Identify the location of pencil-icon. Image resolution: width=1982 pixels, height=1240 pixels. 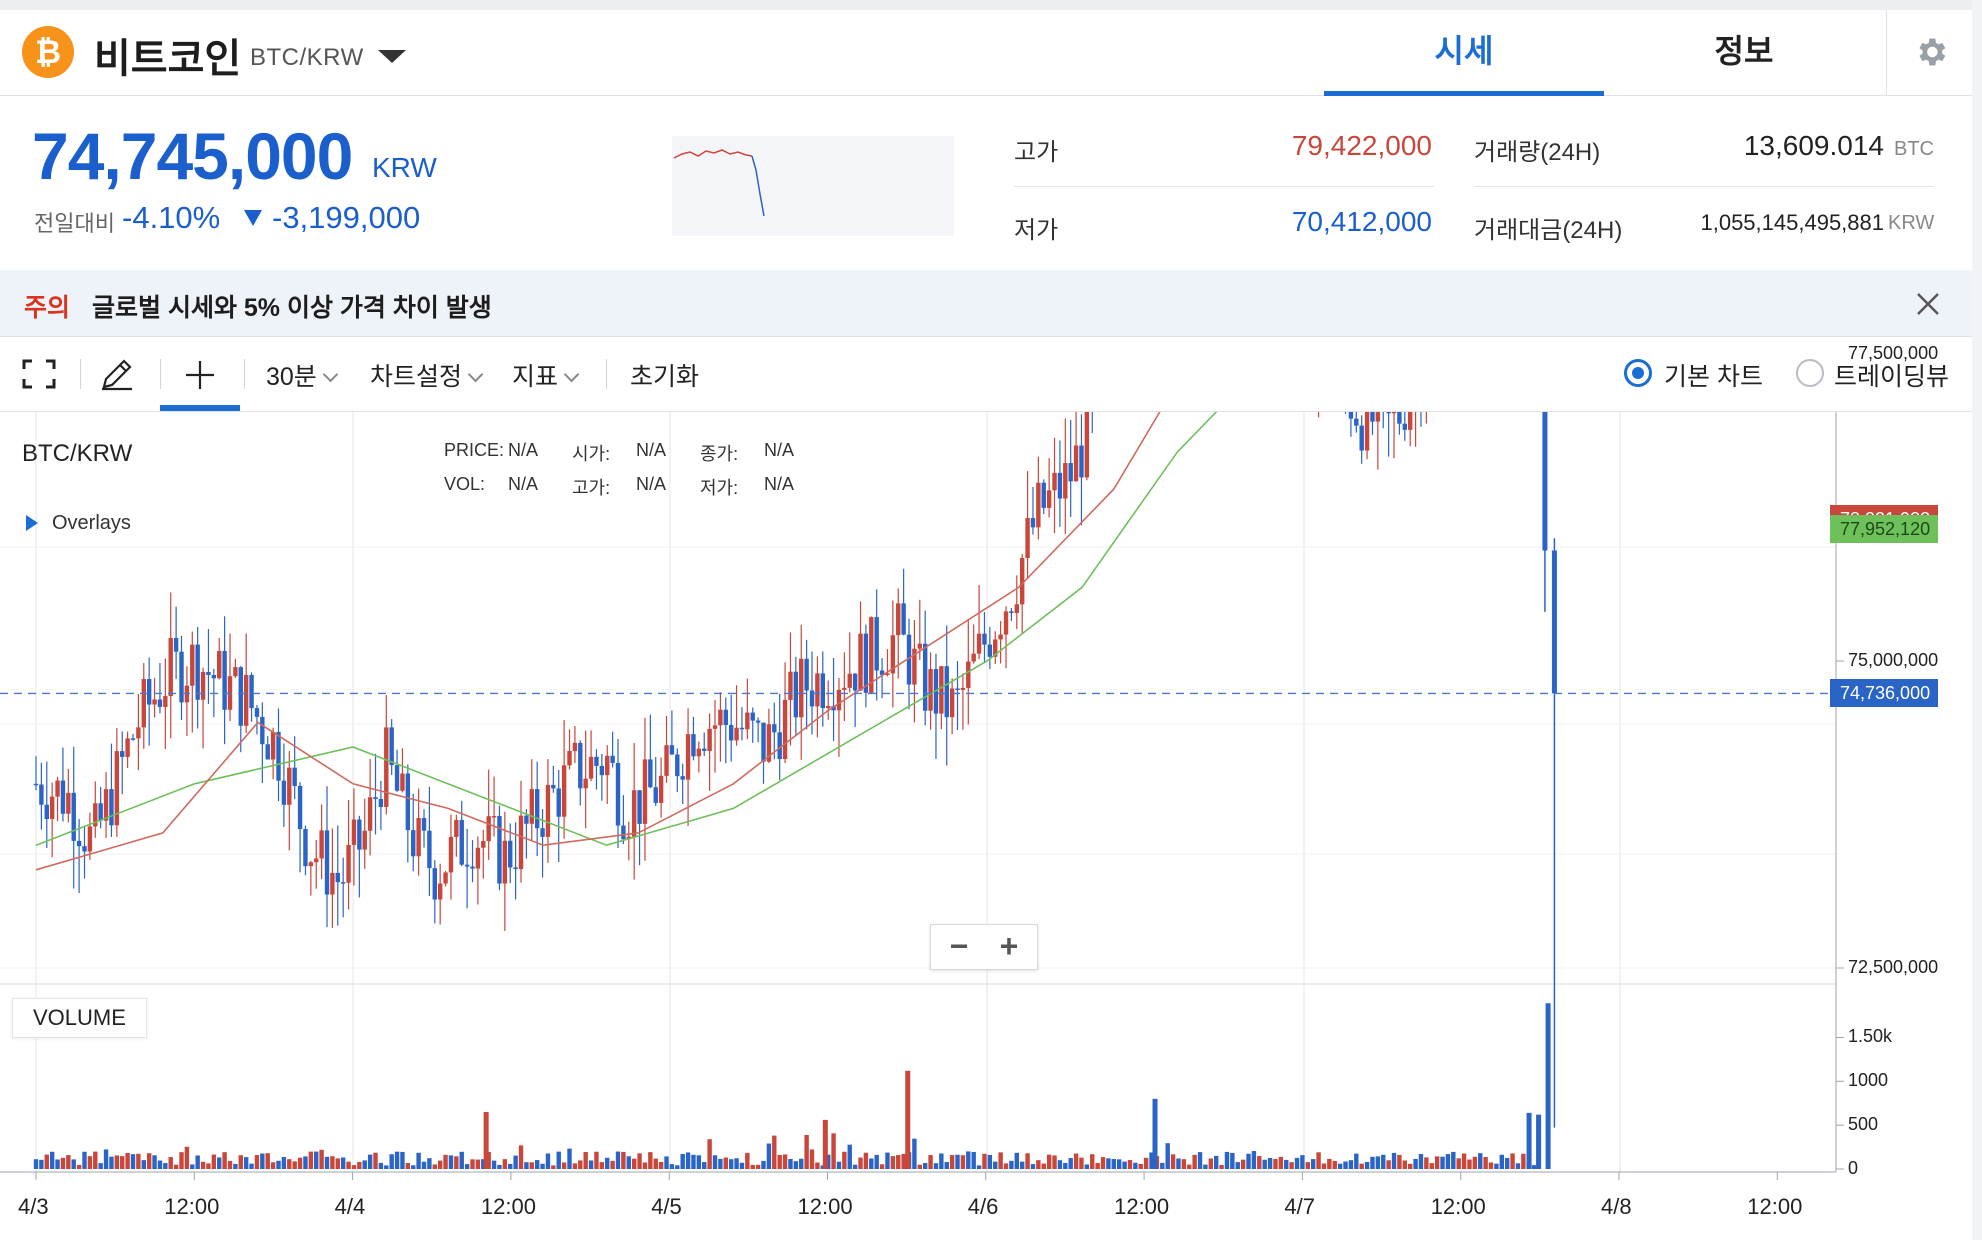
(117, 374).